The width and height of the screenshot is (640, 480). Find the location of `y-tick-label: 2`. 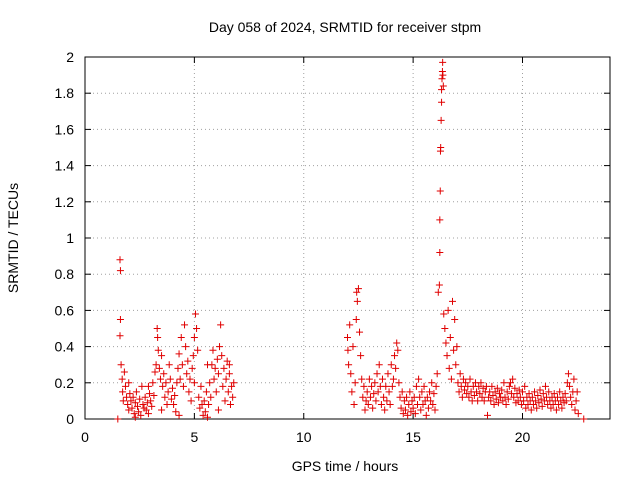

y-tick-label: 2 is located at coordinates (70, 57).